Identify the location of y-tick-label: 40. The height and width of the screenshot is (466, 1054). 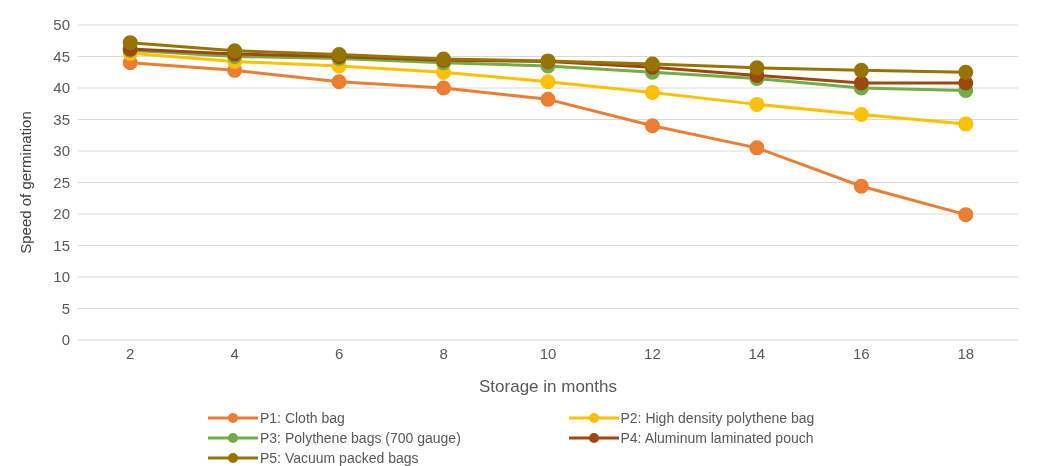
(61, 88).